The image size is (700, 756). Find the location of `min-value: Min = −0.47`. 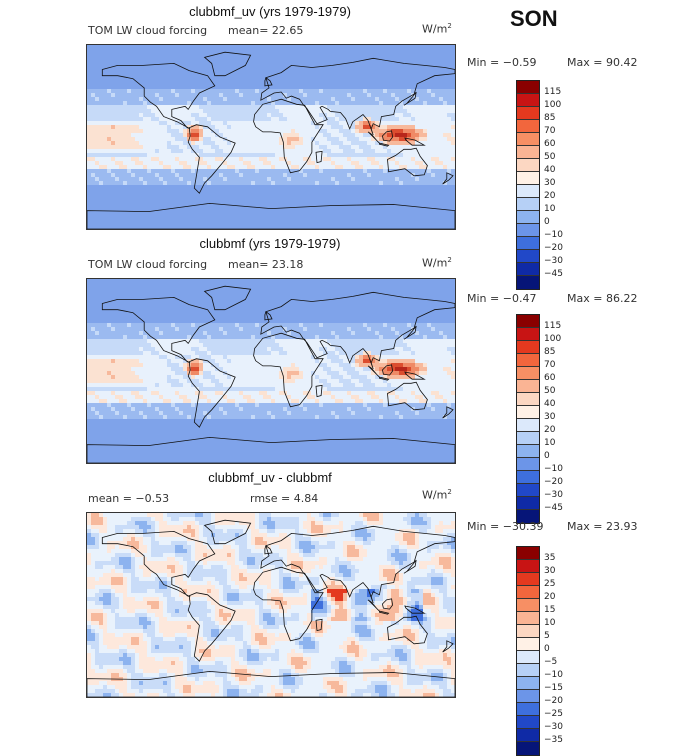

min-value: Min = −0.47 is located at coordinates (501, 298).